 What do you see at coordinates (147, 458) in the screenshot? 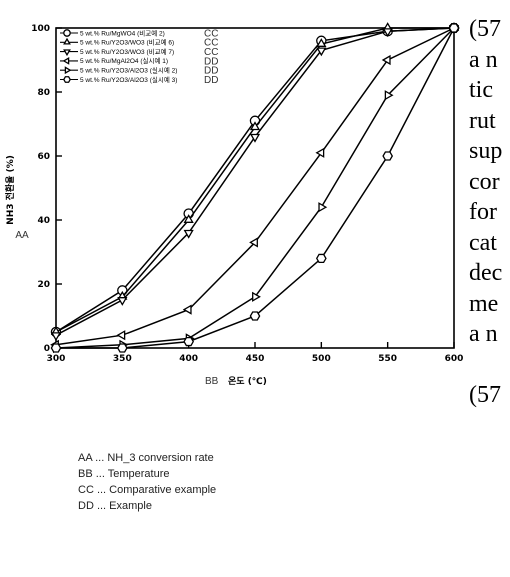
I see `glossary-item: AA ... NH_3 conversion rate` at bounding box center [147, 458].